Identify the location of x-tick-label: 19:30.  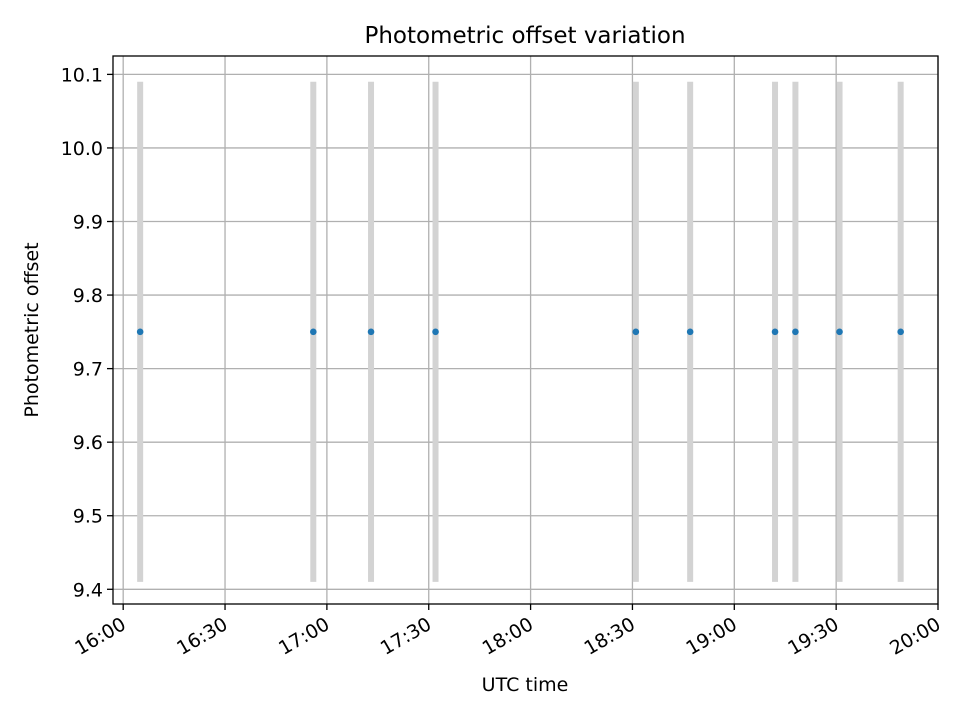
(813, 636).